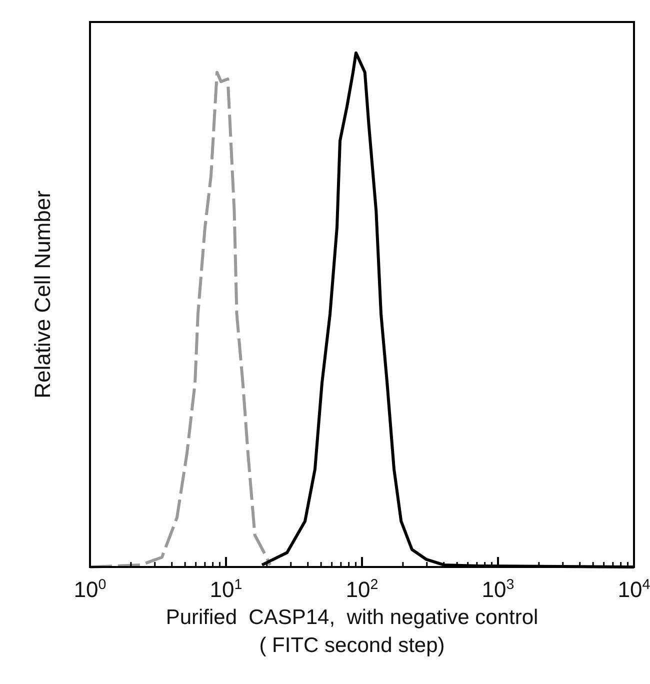  I want to click on x-tick-label: 10$^{1}$, so click(226, 589).